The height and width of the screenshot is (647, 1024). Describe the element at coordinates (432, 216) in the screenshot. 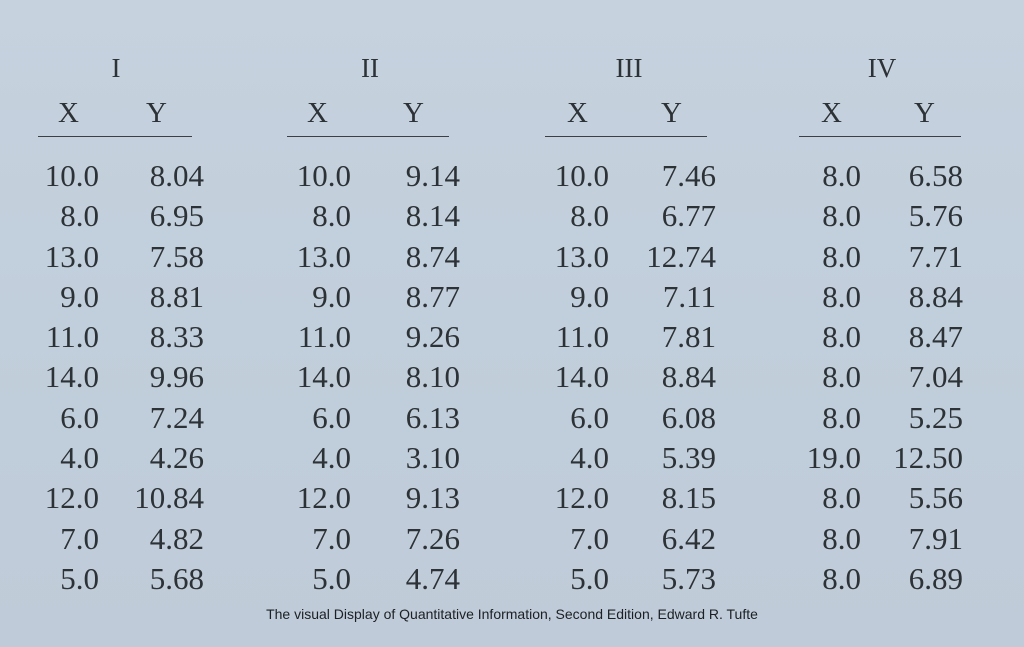

I see `y-value: 8.14` at that location.